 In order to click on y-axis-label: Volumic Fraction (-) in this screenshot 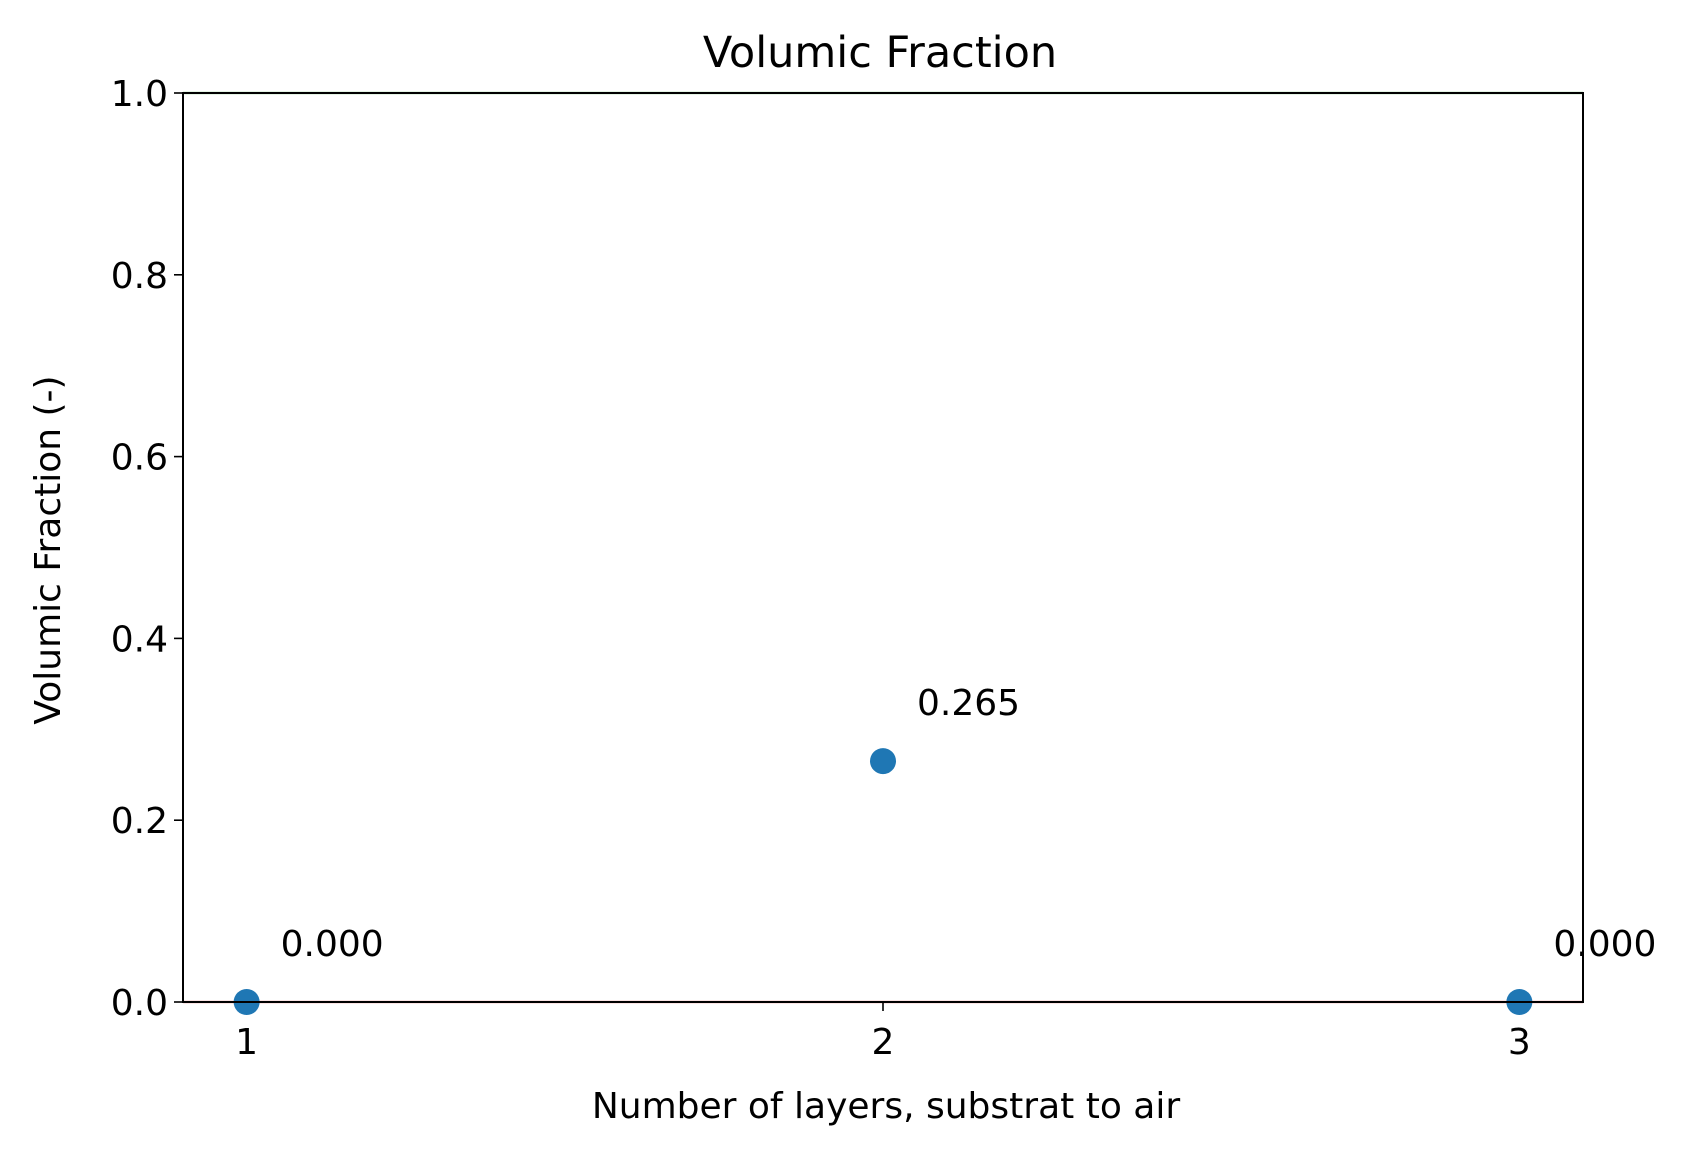, I will do `click(48, 549)`.